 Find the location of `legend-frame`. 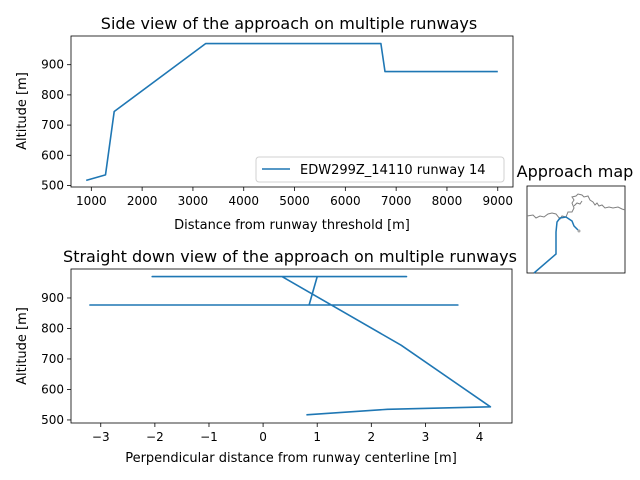

legend-frame is located at coordinates (380, 169).